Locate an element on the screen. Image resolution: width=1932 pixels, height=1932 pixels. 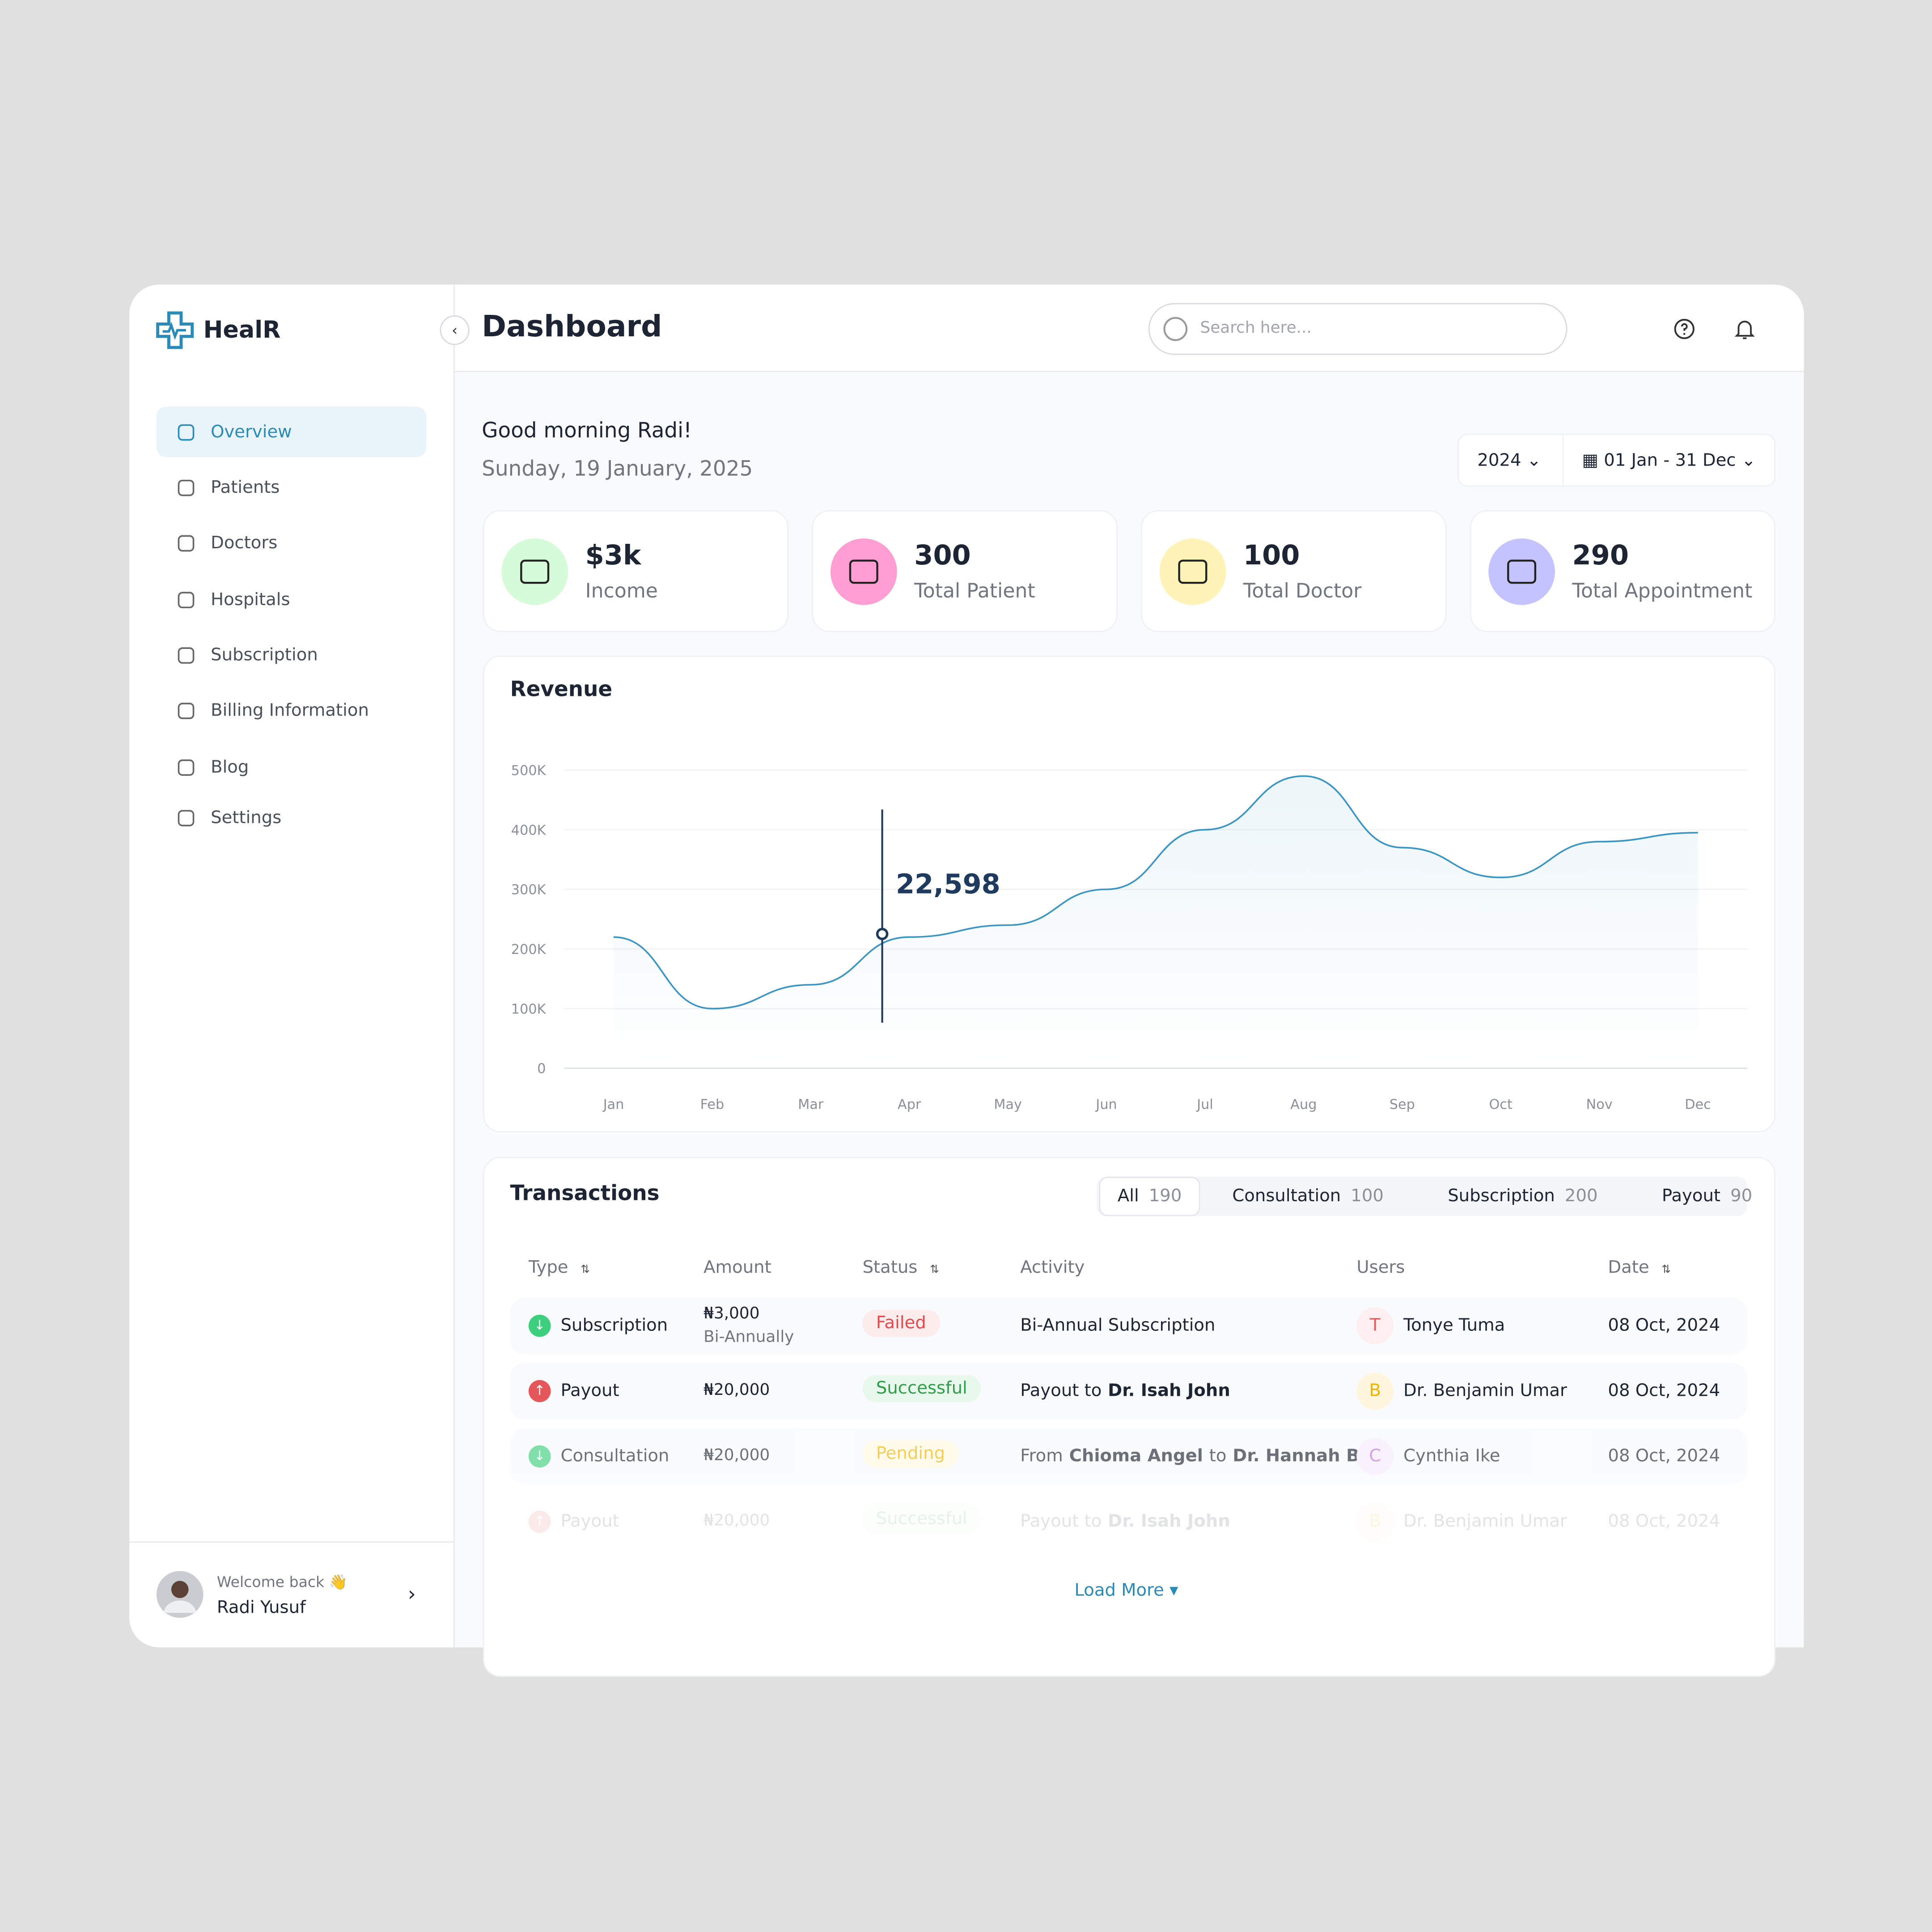
tab: Subscription 200 is located at coordinates (1523, 1196).